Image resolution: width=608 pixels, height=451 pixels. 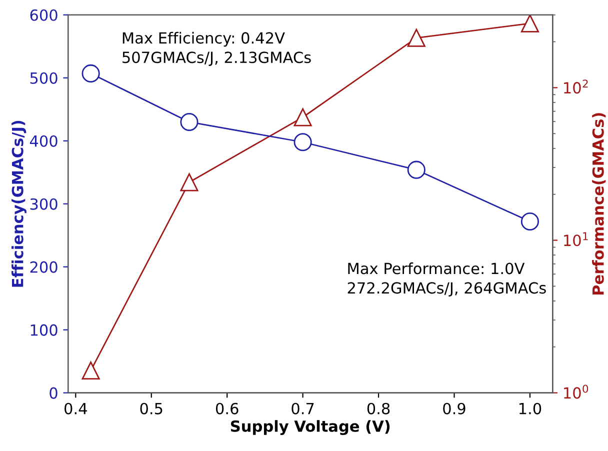 What do you see at coordinates (44, 78) in the screenshot?
I see `y-tick-label: 500` at bounding box center [44, 78].